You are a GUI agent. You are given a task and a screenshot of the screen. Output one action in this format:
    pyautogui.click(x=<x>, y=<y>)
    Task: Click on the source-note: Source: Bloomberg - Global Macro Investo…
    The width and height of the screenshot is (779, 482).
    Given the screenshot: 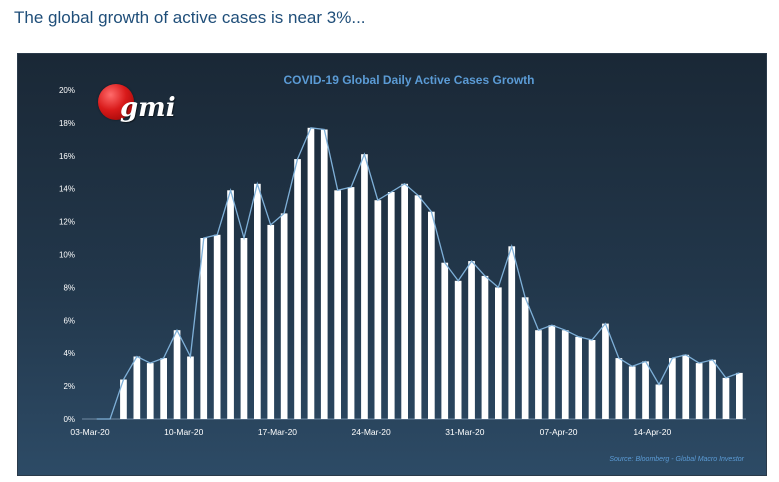 What is the action you would take?
    pyautogui.click(x=676, y=459)
    